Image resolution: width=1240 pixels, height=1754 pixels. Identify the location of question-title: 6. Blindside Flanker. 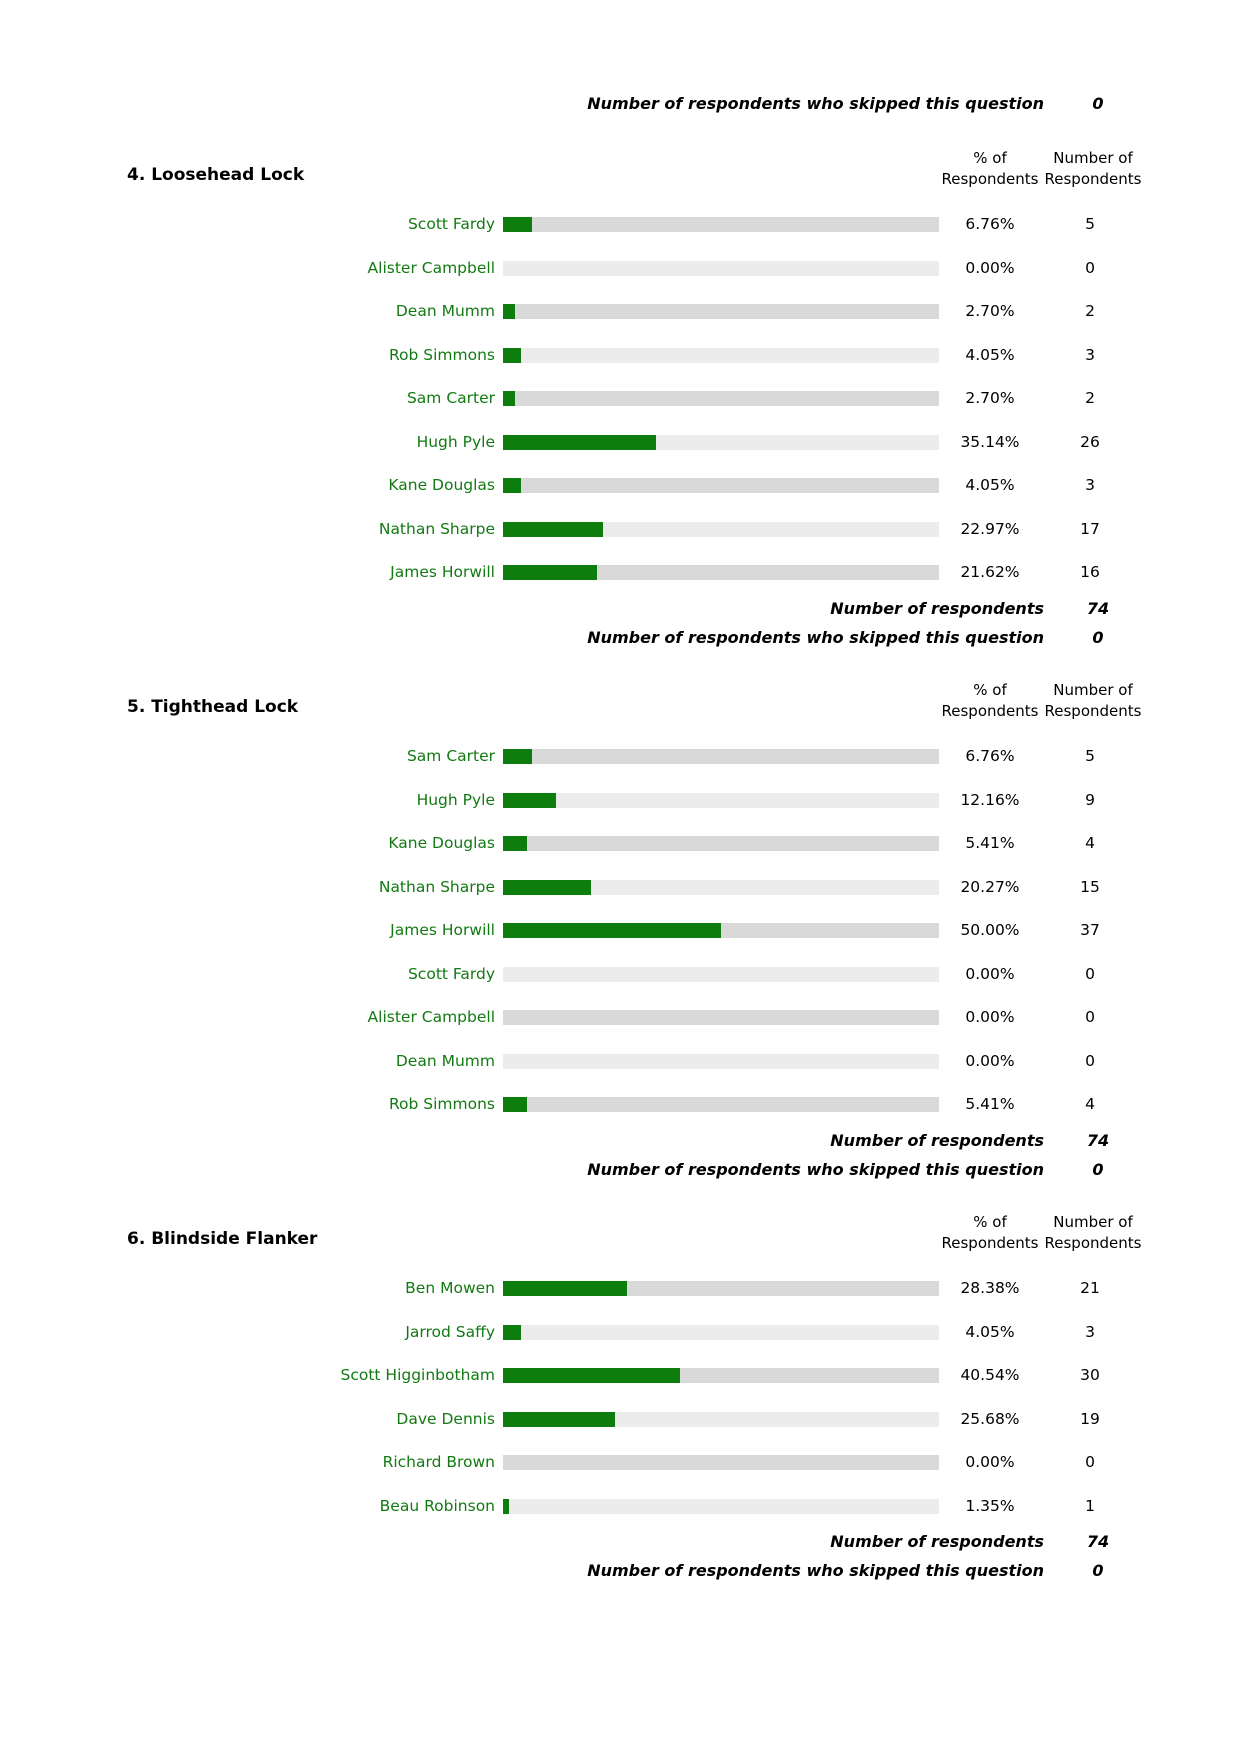
(222, 1239).